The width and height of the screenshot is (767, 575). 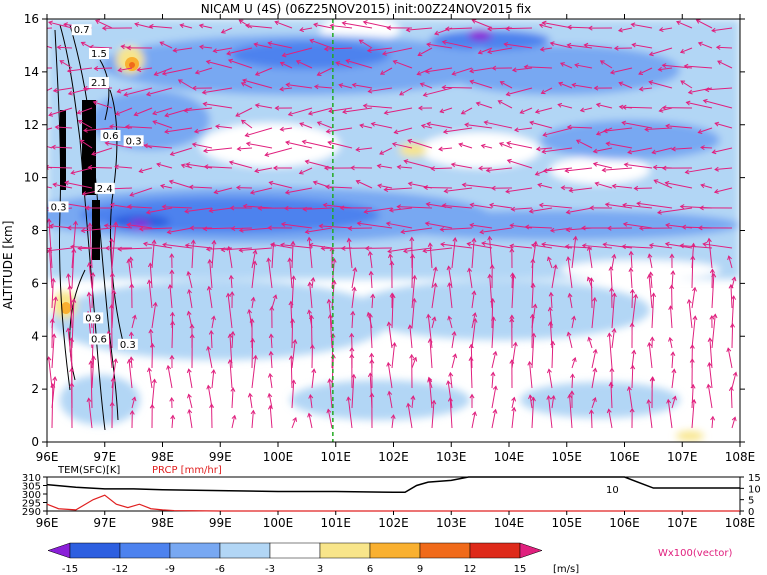 What do you see at coordinates (682, 457) in the screenshot?
I see `x-tick-label: 107E` at bounding box center [682, 457].